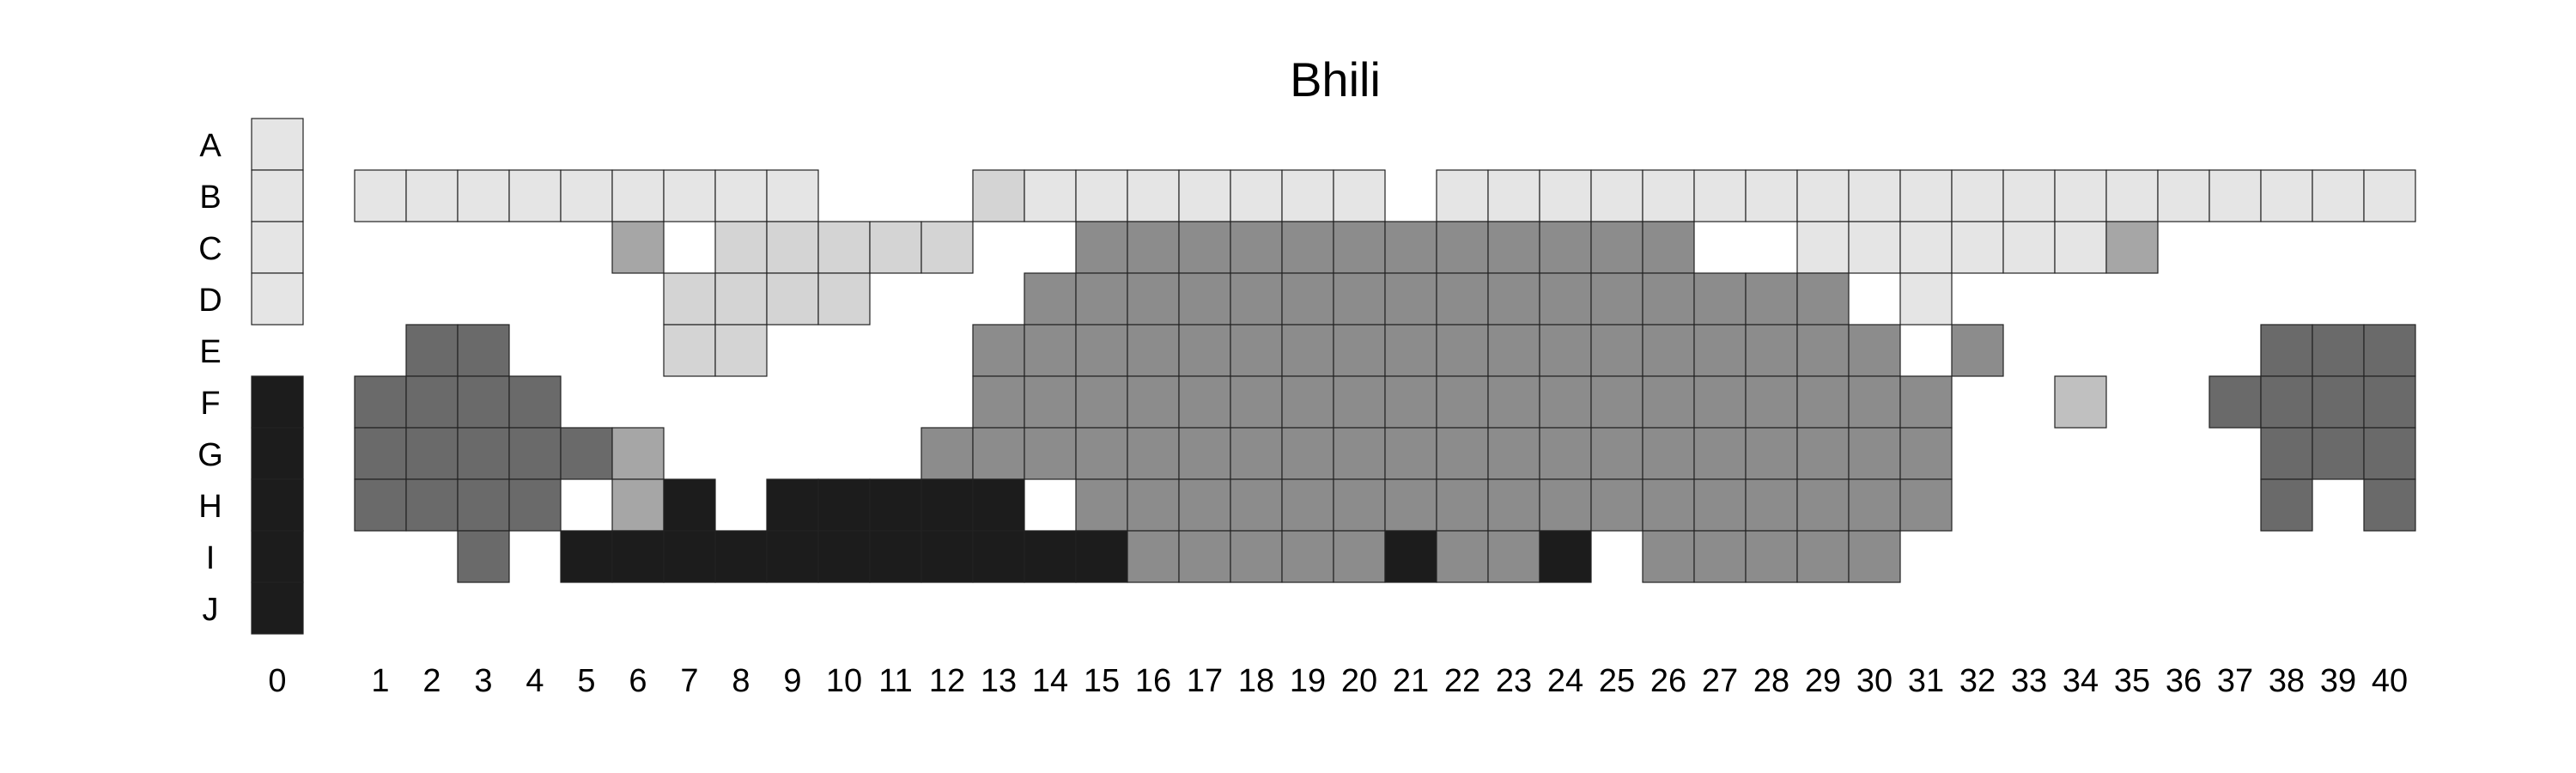 The image size is (2576, 773). Describe the element at coordinates (2184, 681) in the screenshot. I see `column-label-36: 36` at that location.